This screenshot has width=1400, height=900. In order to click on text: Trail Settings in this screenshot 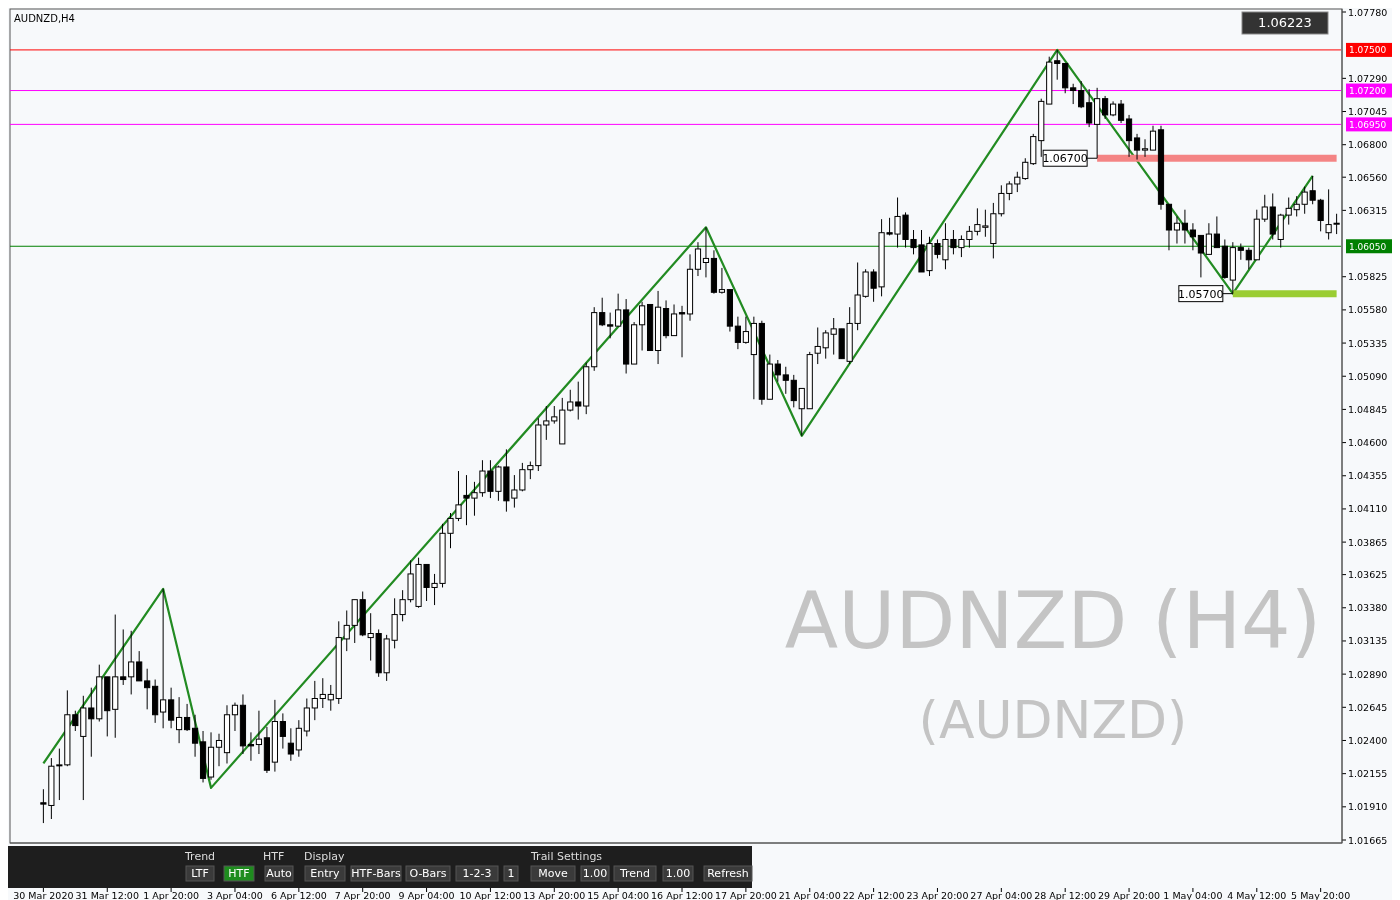, I will do `click(566, 856)`.